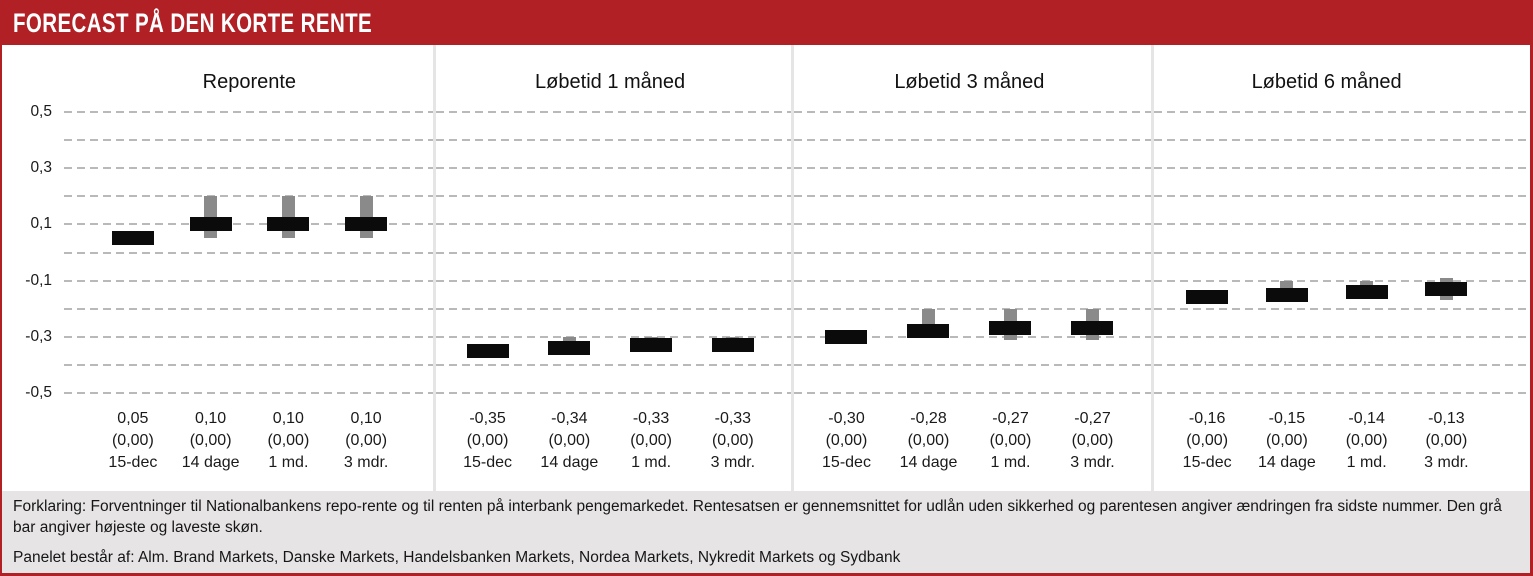 The height and width of the screenshot is (576, 1533). I want to click on x-label: -0,34 (0,00) 14 dage, so click(569, 441).